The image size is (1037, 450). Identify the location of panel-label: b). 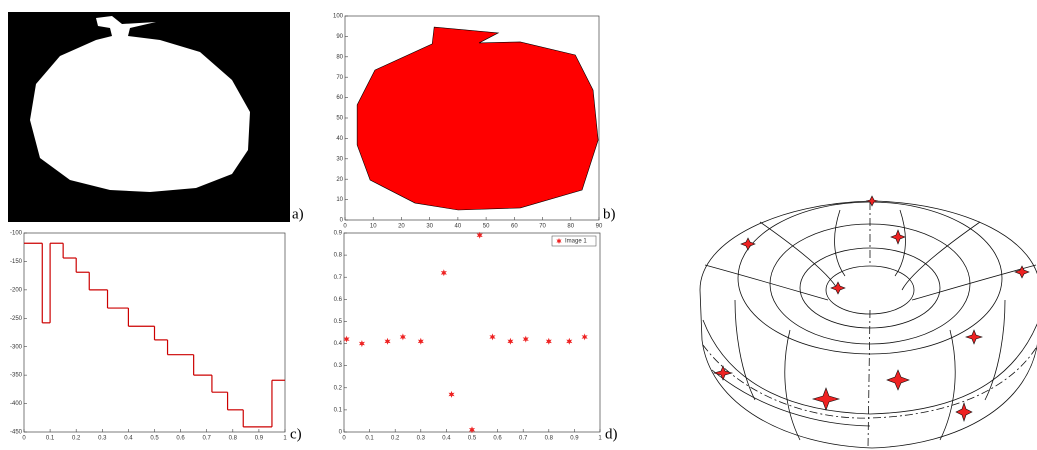
(609, 214).